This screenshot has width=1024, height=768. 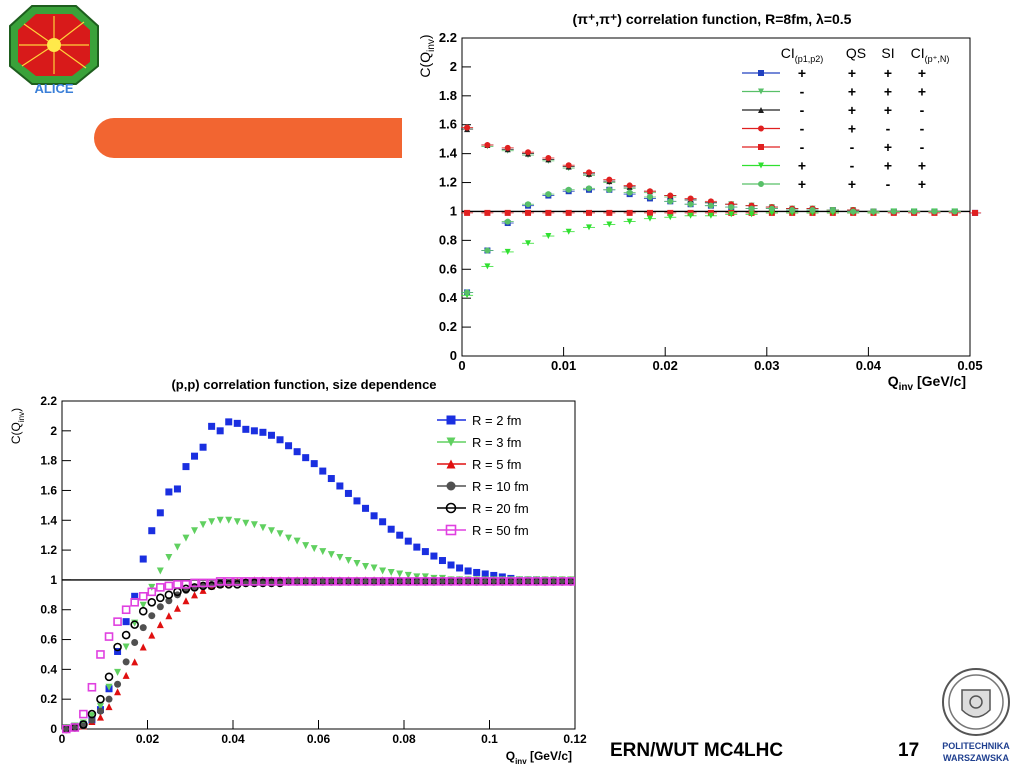 What do you see at coordinates (53, 729) in the screenshot?
I see `y-tick-label: 0` at bounding box center [53, 729].